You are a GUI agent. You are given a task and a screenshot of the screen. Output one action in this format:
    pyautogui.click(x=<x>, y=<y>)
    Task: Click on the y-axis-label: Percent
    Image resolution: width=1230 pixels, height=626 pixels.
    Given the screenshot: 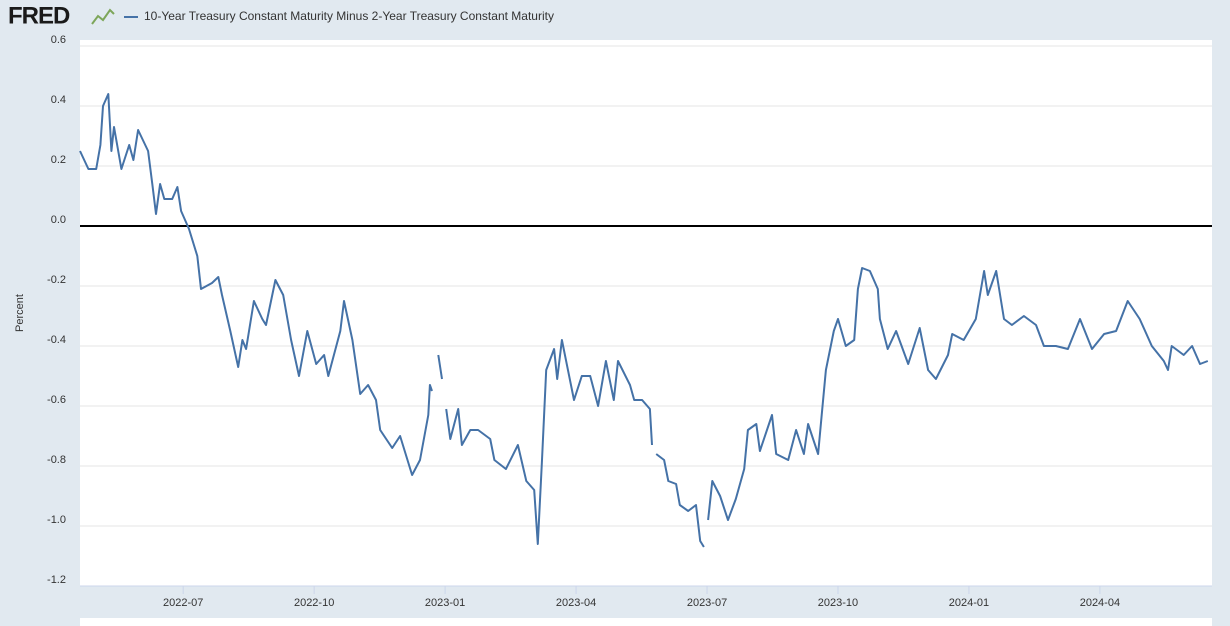 What is the action you would take?
    pyautogui.click(x=20, y=313)
    